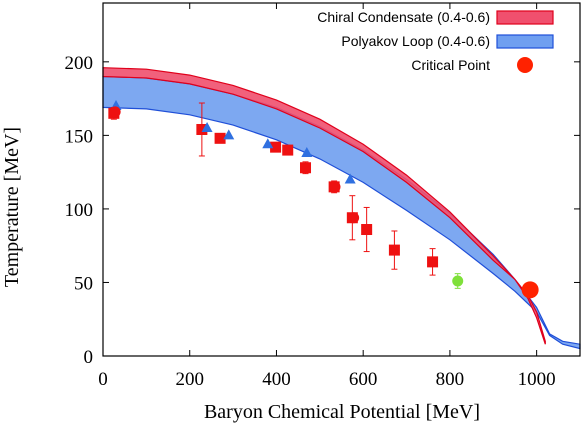  Describe the element at coordinates (537, 379) in the screenshot. I see `x-tick-label: 1000` at that location.